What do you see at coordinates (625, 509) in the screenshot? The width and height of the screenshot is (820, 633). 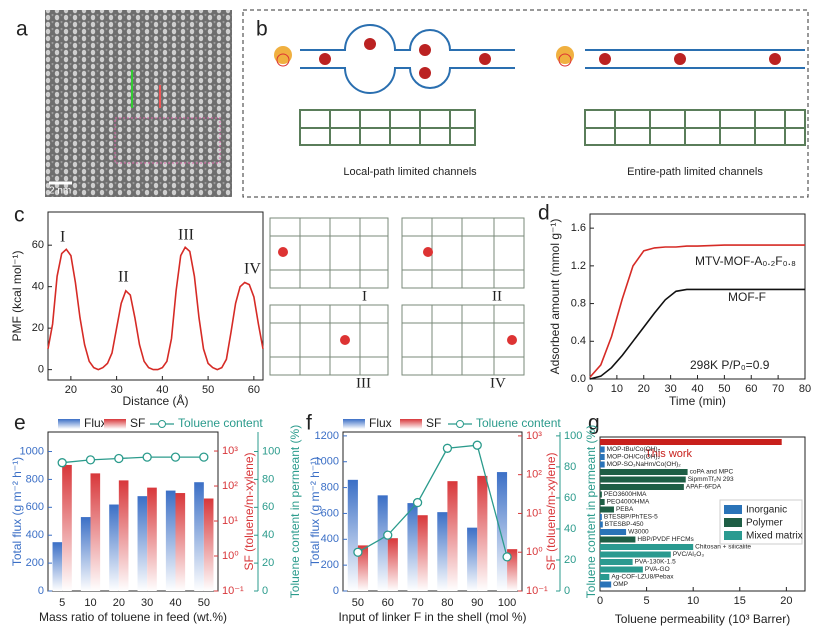 I see `bar-label: PEBA` at bounding box center [625, 509].